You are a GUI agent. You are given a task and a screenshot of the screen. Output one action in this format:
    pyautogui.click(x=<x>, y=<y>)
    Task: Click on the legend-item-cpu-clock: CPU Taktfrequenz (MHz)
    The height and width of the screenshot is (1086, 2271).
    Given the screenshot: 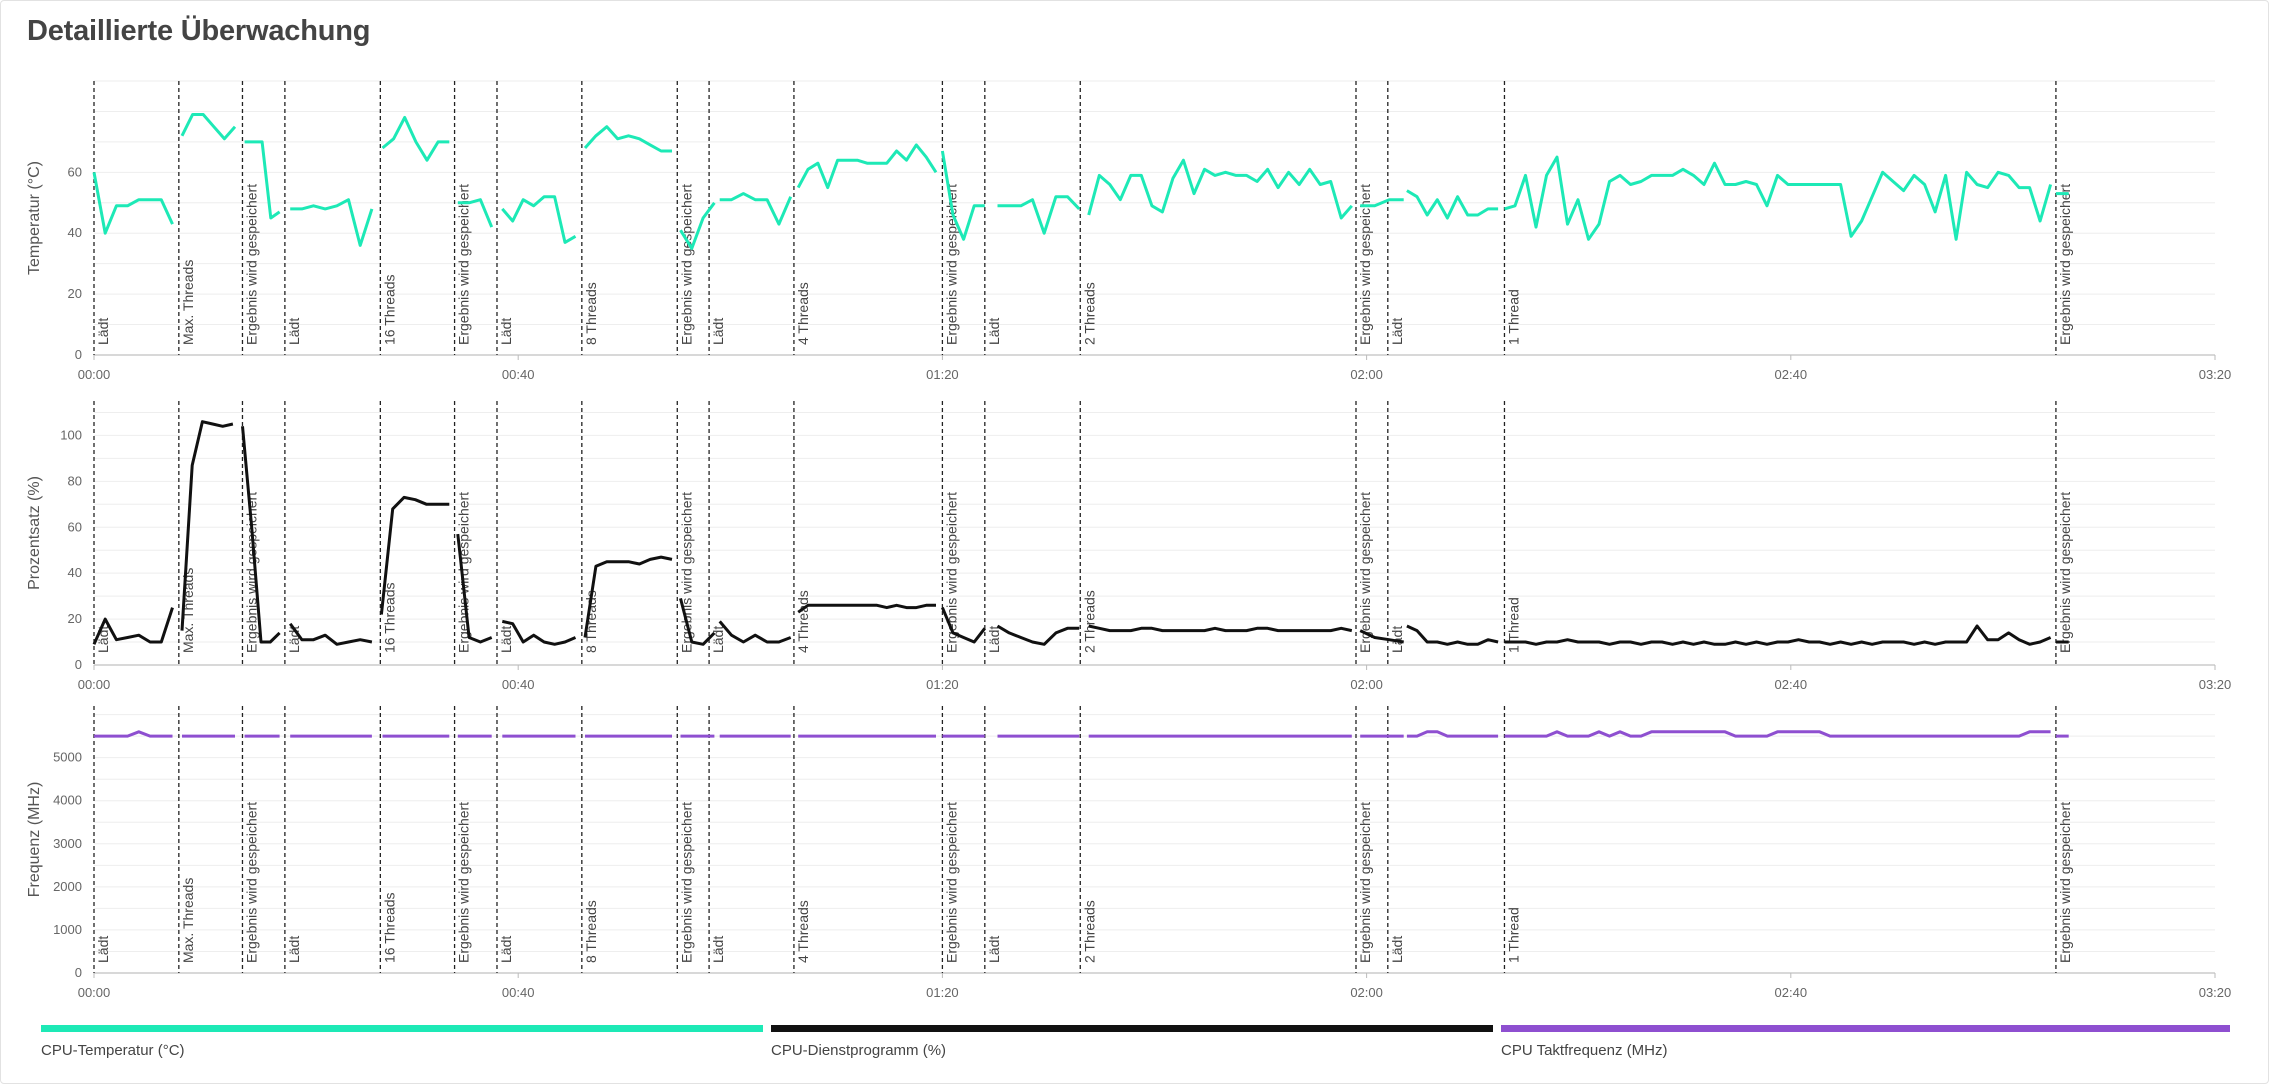 What is the action you would take?
    pyautogui.click(x=1865, y=1042)
    